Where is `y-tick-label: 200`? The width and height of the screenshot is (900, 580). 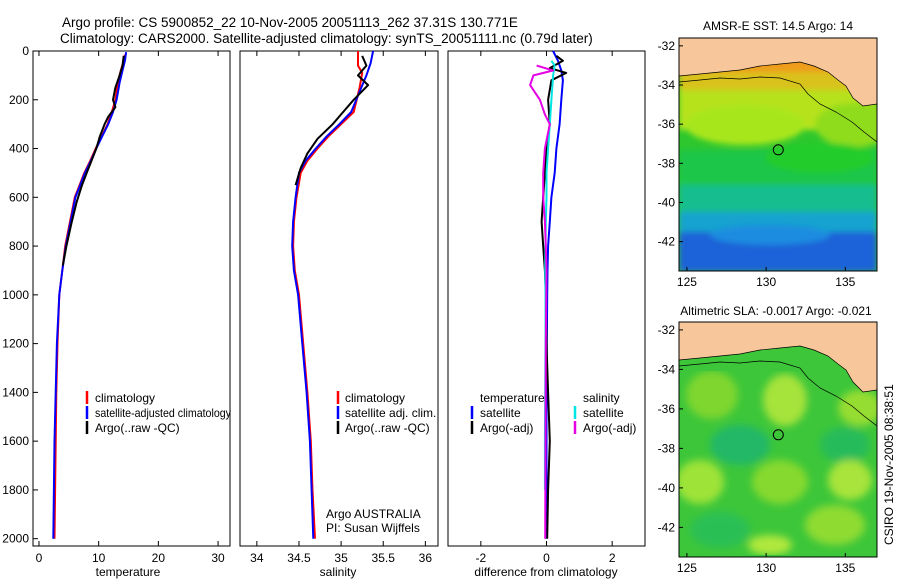 y-tick-label: 200 is located at coordinates (19, 100).